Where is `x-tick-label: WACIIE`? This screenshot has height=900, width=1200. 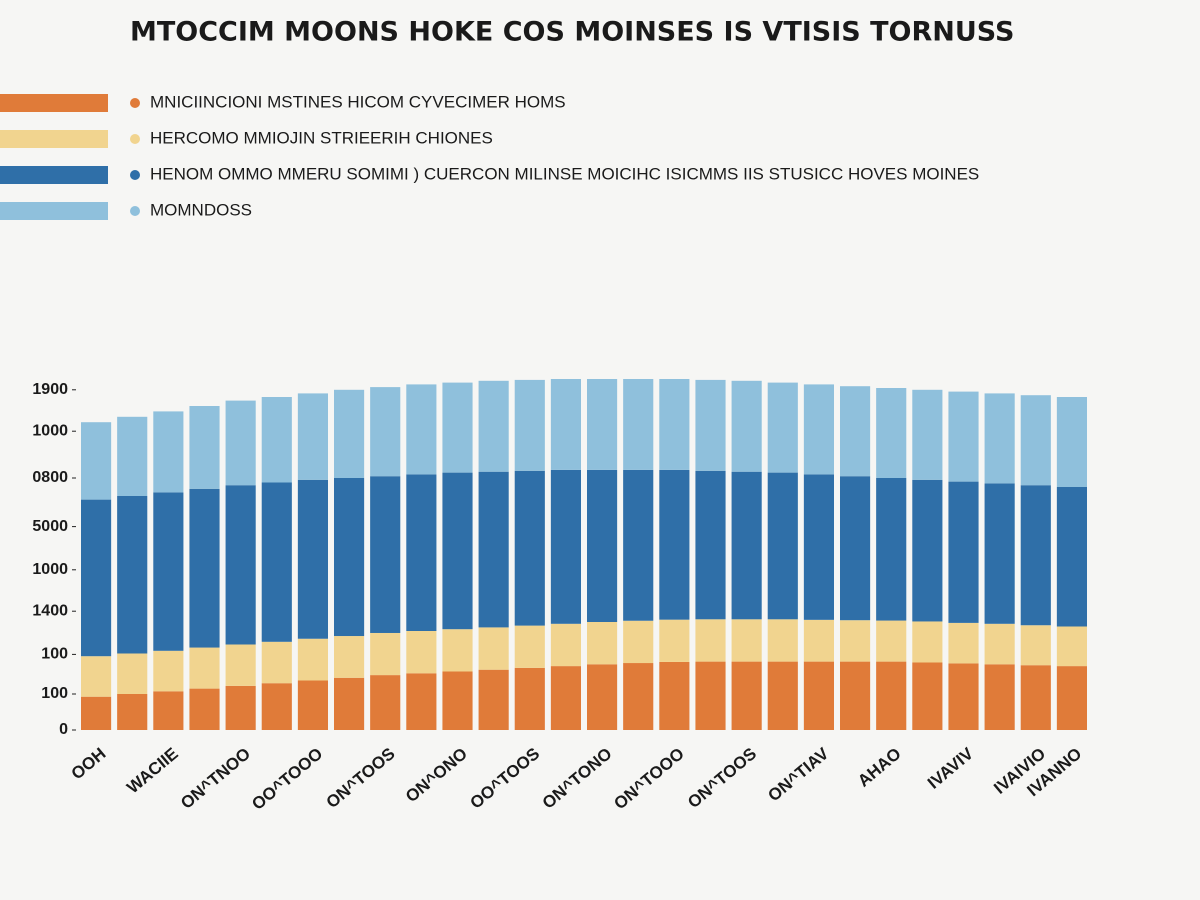 x-tick-label: WACIIE is located at coordinates (152, 770).